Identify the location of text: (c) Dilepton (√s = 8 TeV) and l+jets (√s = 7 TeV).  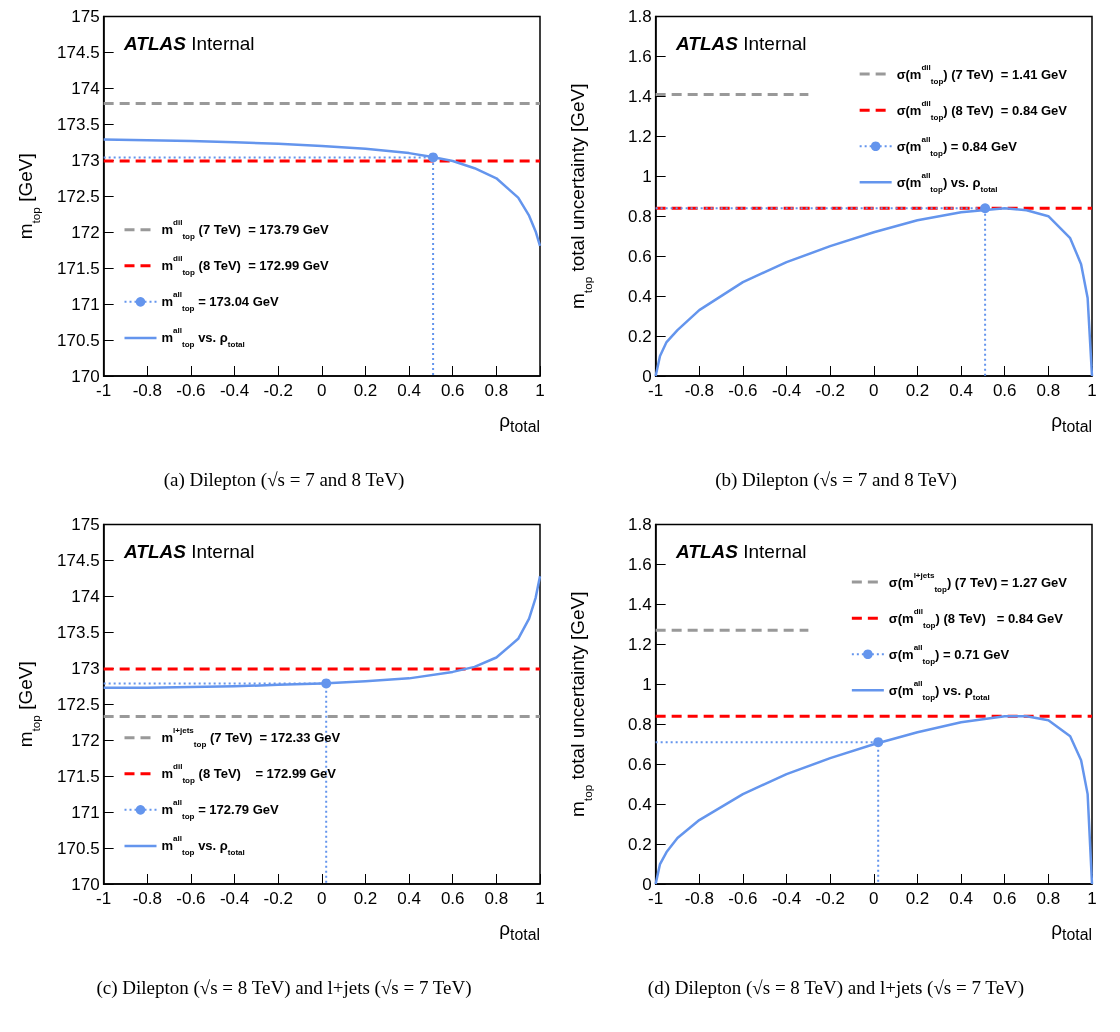
(284, 988).